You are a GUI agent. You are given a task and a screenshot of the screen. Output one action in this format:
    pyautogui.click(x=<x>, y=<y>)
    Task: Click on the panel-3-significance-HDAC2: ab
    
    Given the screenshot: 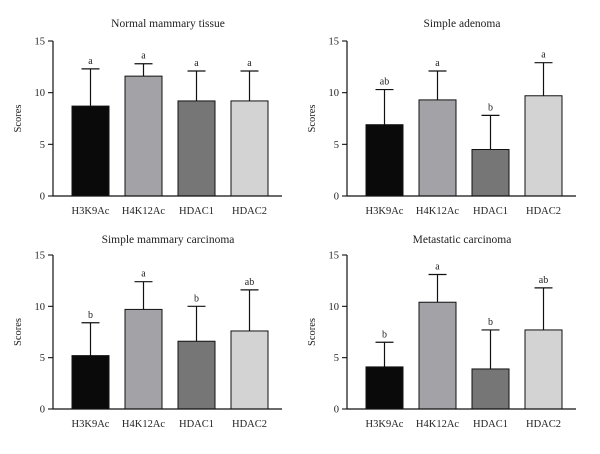 What is the action you would take?
    pyautogui.click(x=249, y=282)
    